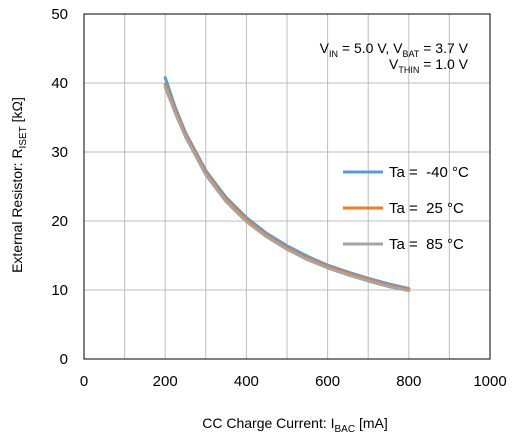 The width and height of the screenshot is (518, 437). Describe the element at coordinates (429, 65) in the screenshot. I see `condition-line-2: VTHIN = 1.0 V` at that location.